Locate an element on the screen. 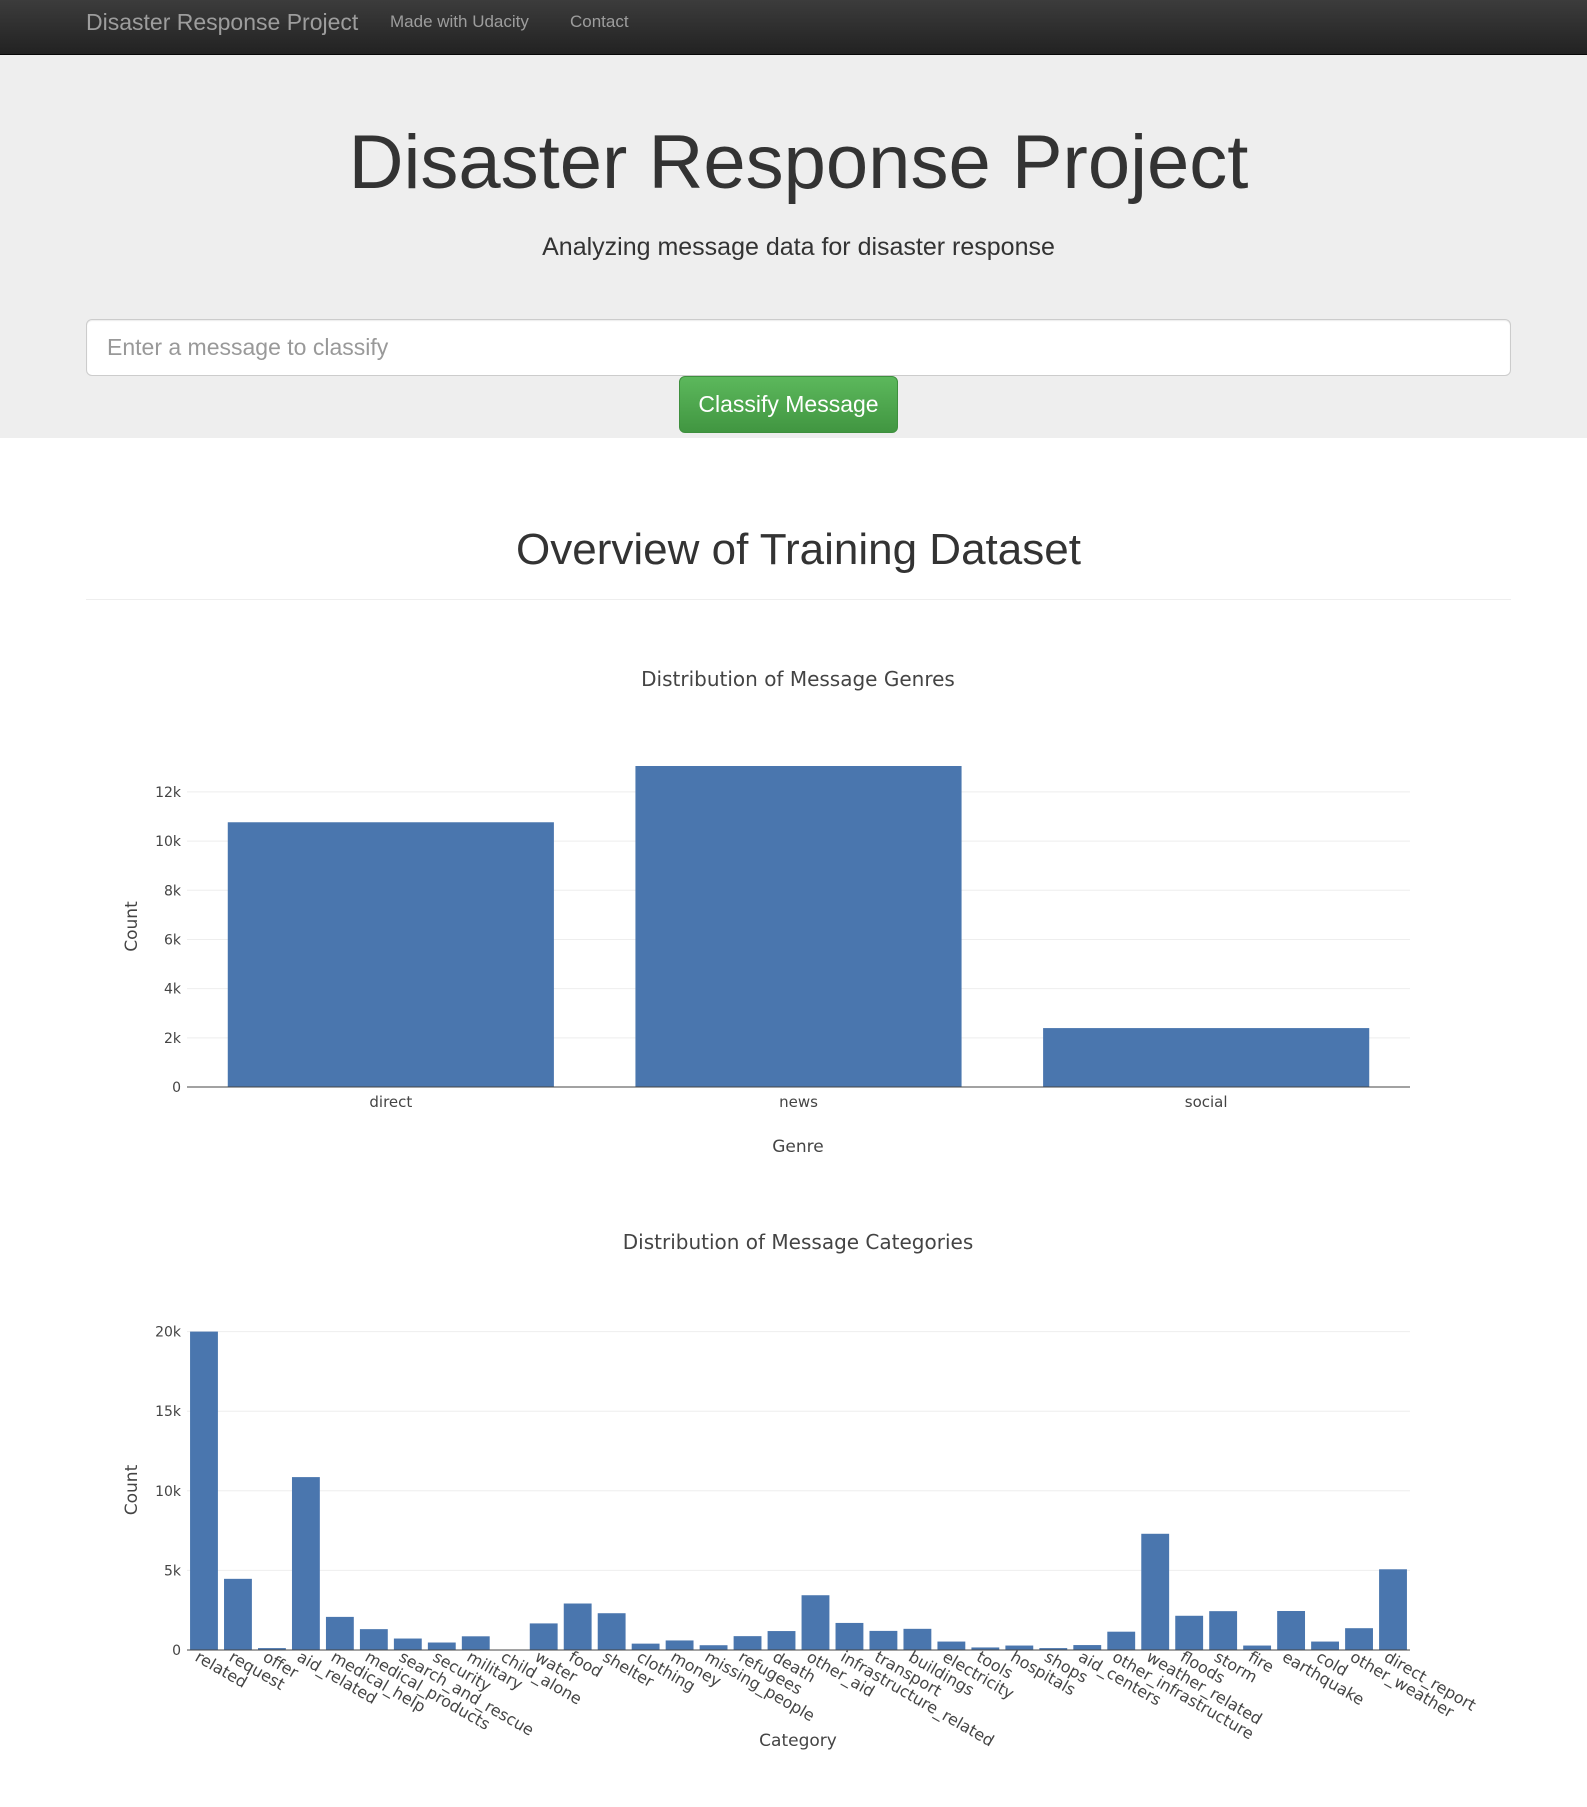  section-divider is located at coordinates (798, 599).